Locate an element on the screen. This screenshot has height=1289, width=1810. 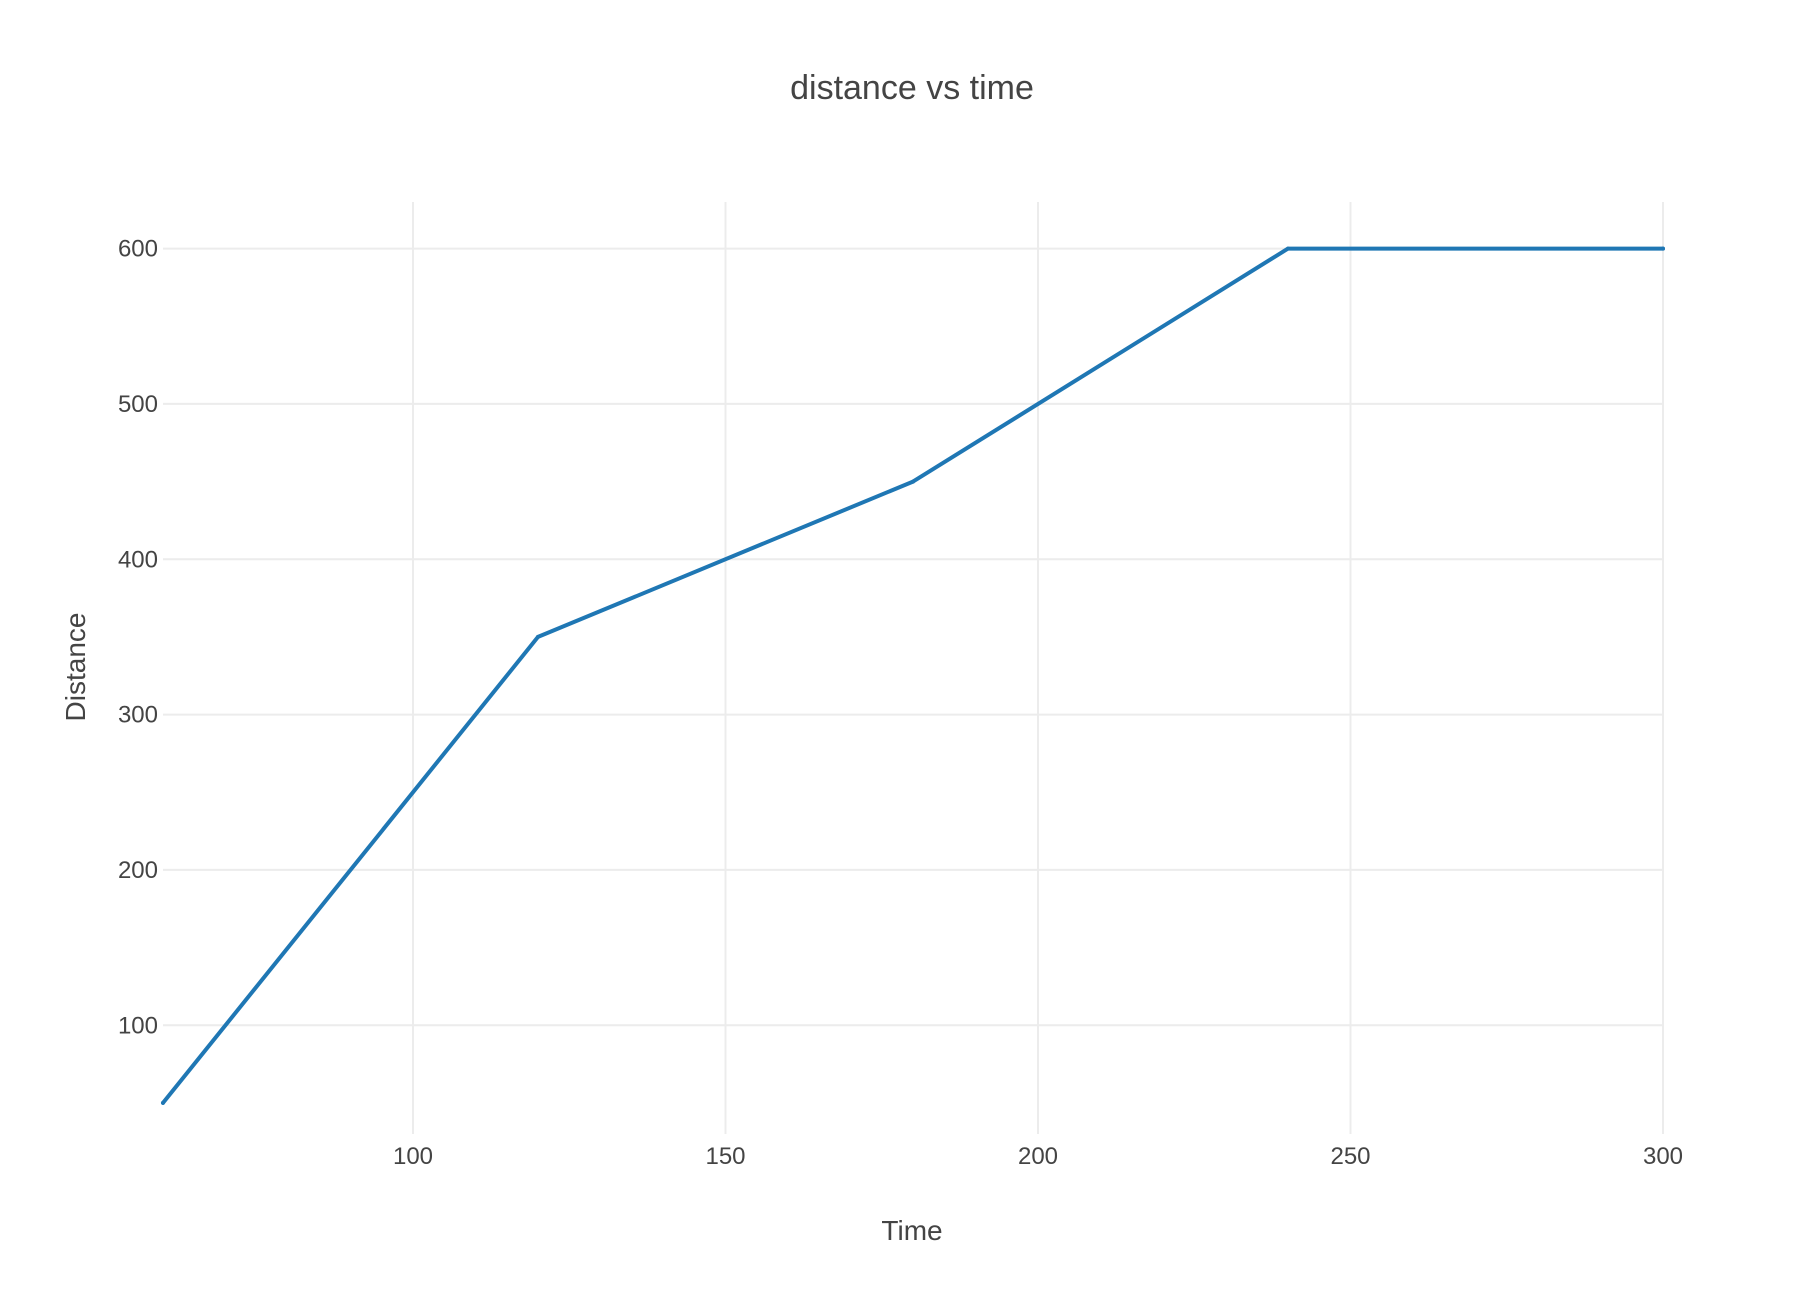
y-tick-label: 100 is located at coordinates (138, 1025).